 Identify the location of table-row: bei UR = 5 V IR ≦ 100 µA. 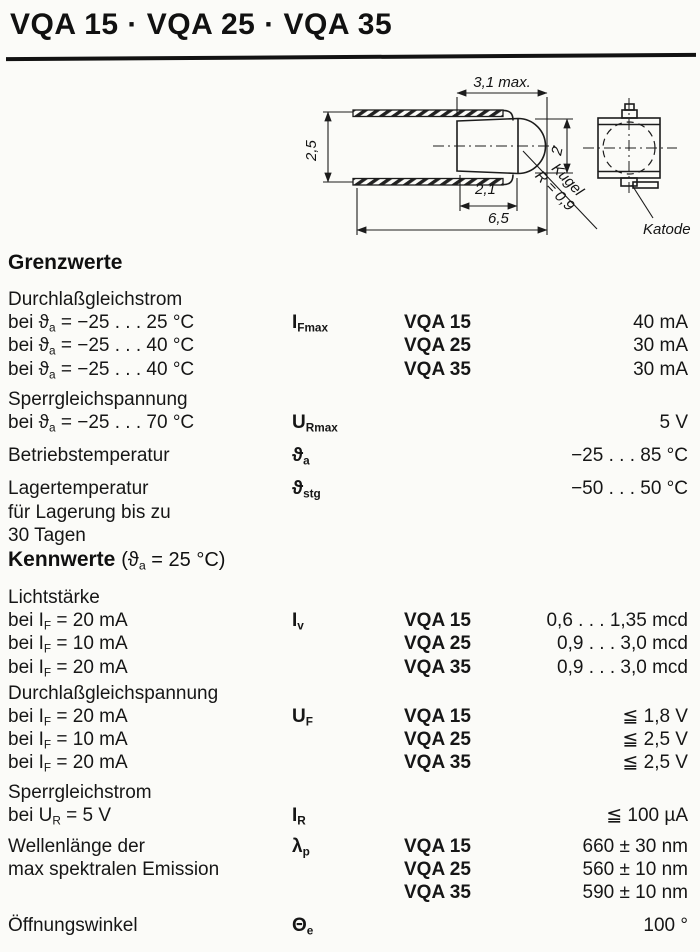
(350, 815).